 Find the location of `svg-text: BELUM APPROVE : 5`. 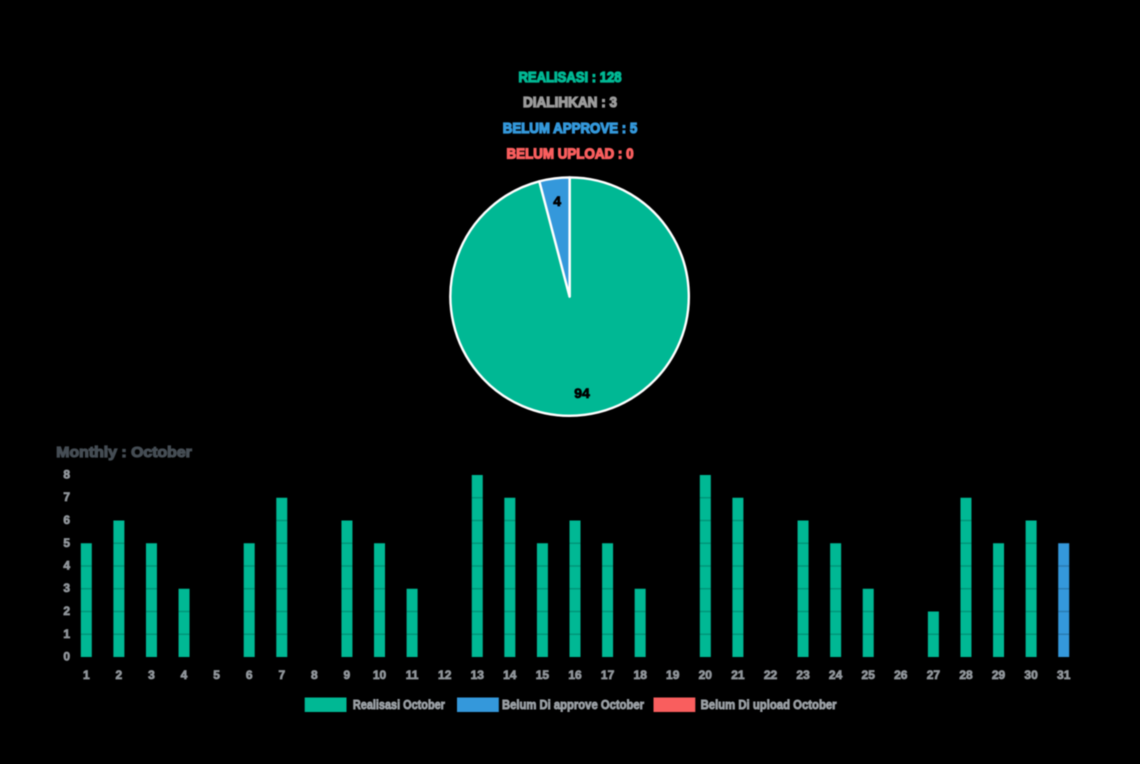

svg-text: BELUM APPROVE : 5 is located at coordinates (570, 128).